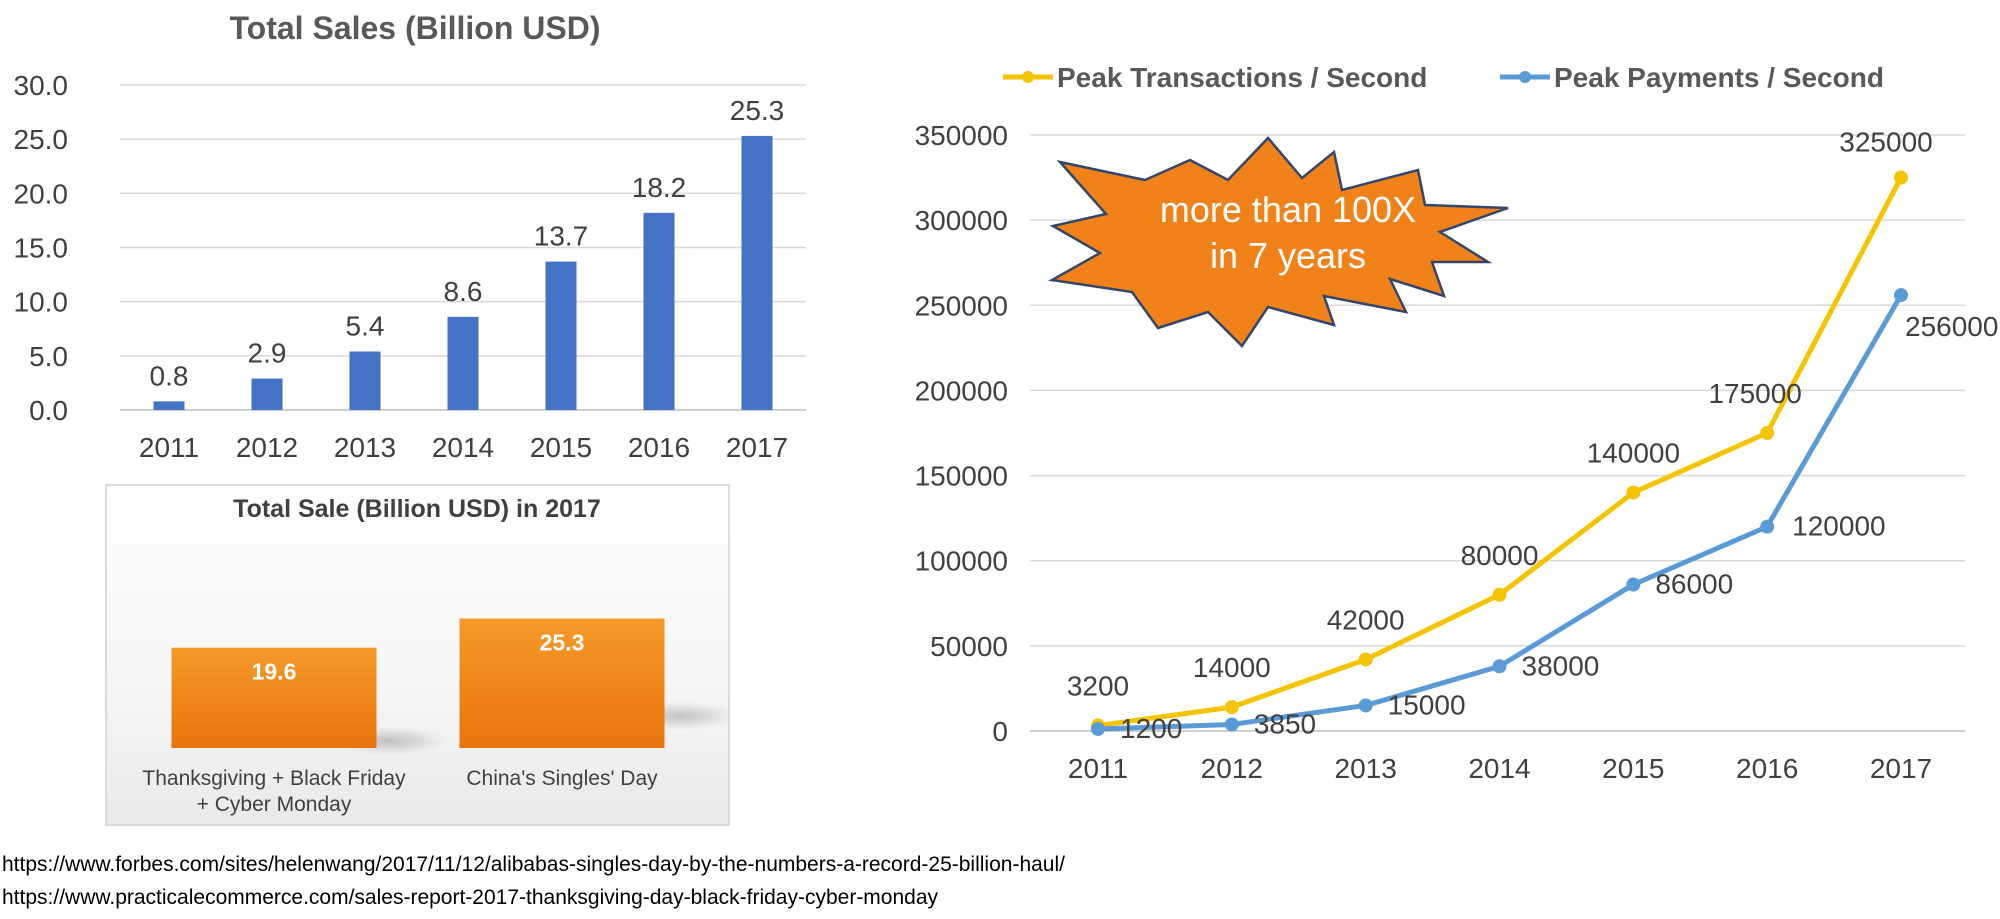 Image resolution: width=2000 pixels, height=919 pixels. Describe the element at coordinates (1633, 768) in the screenshot. I see `line-x-tick-label: 2015` at that location.